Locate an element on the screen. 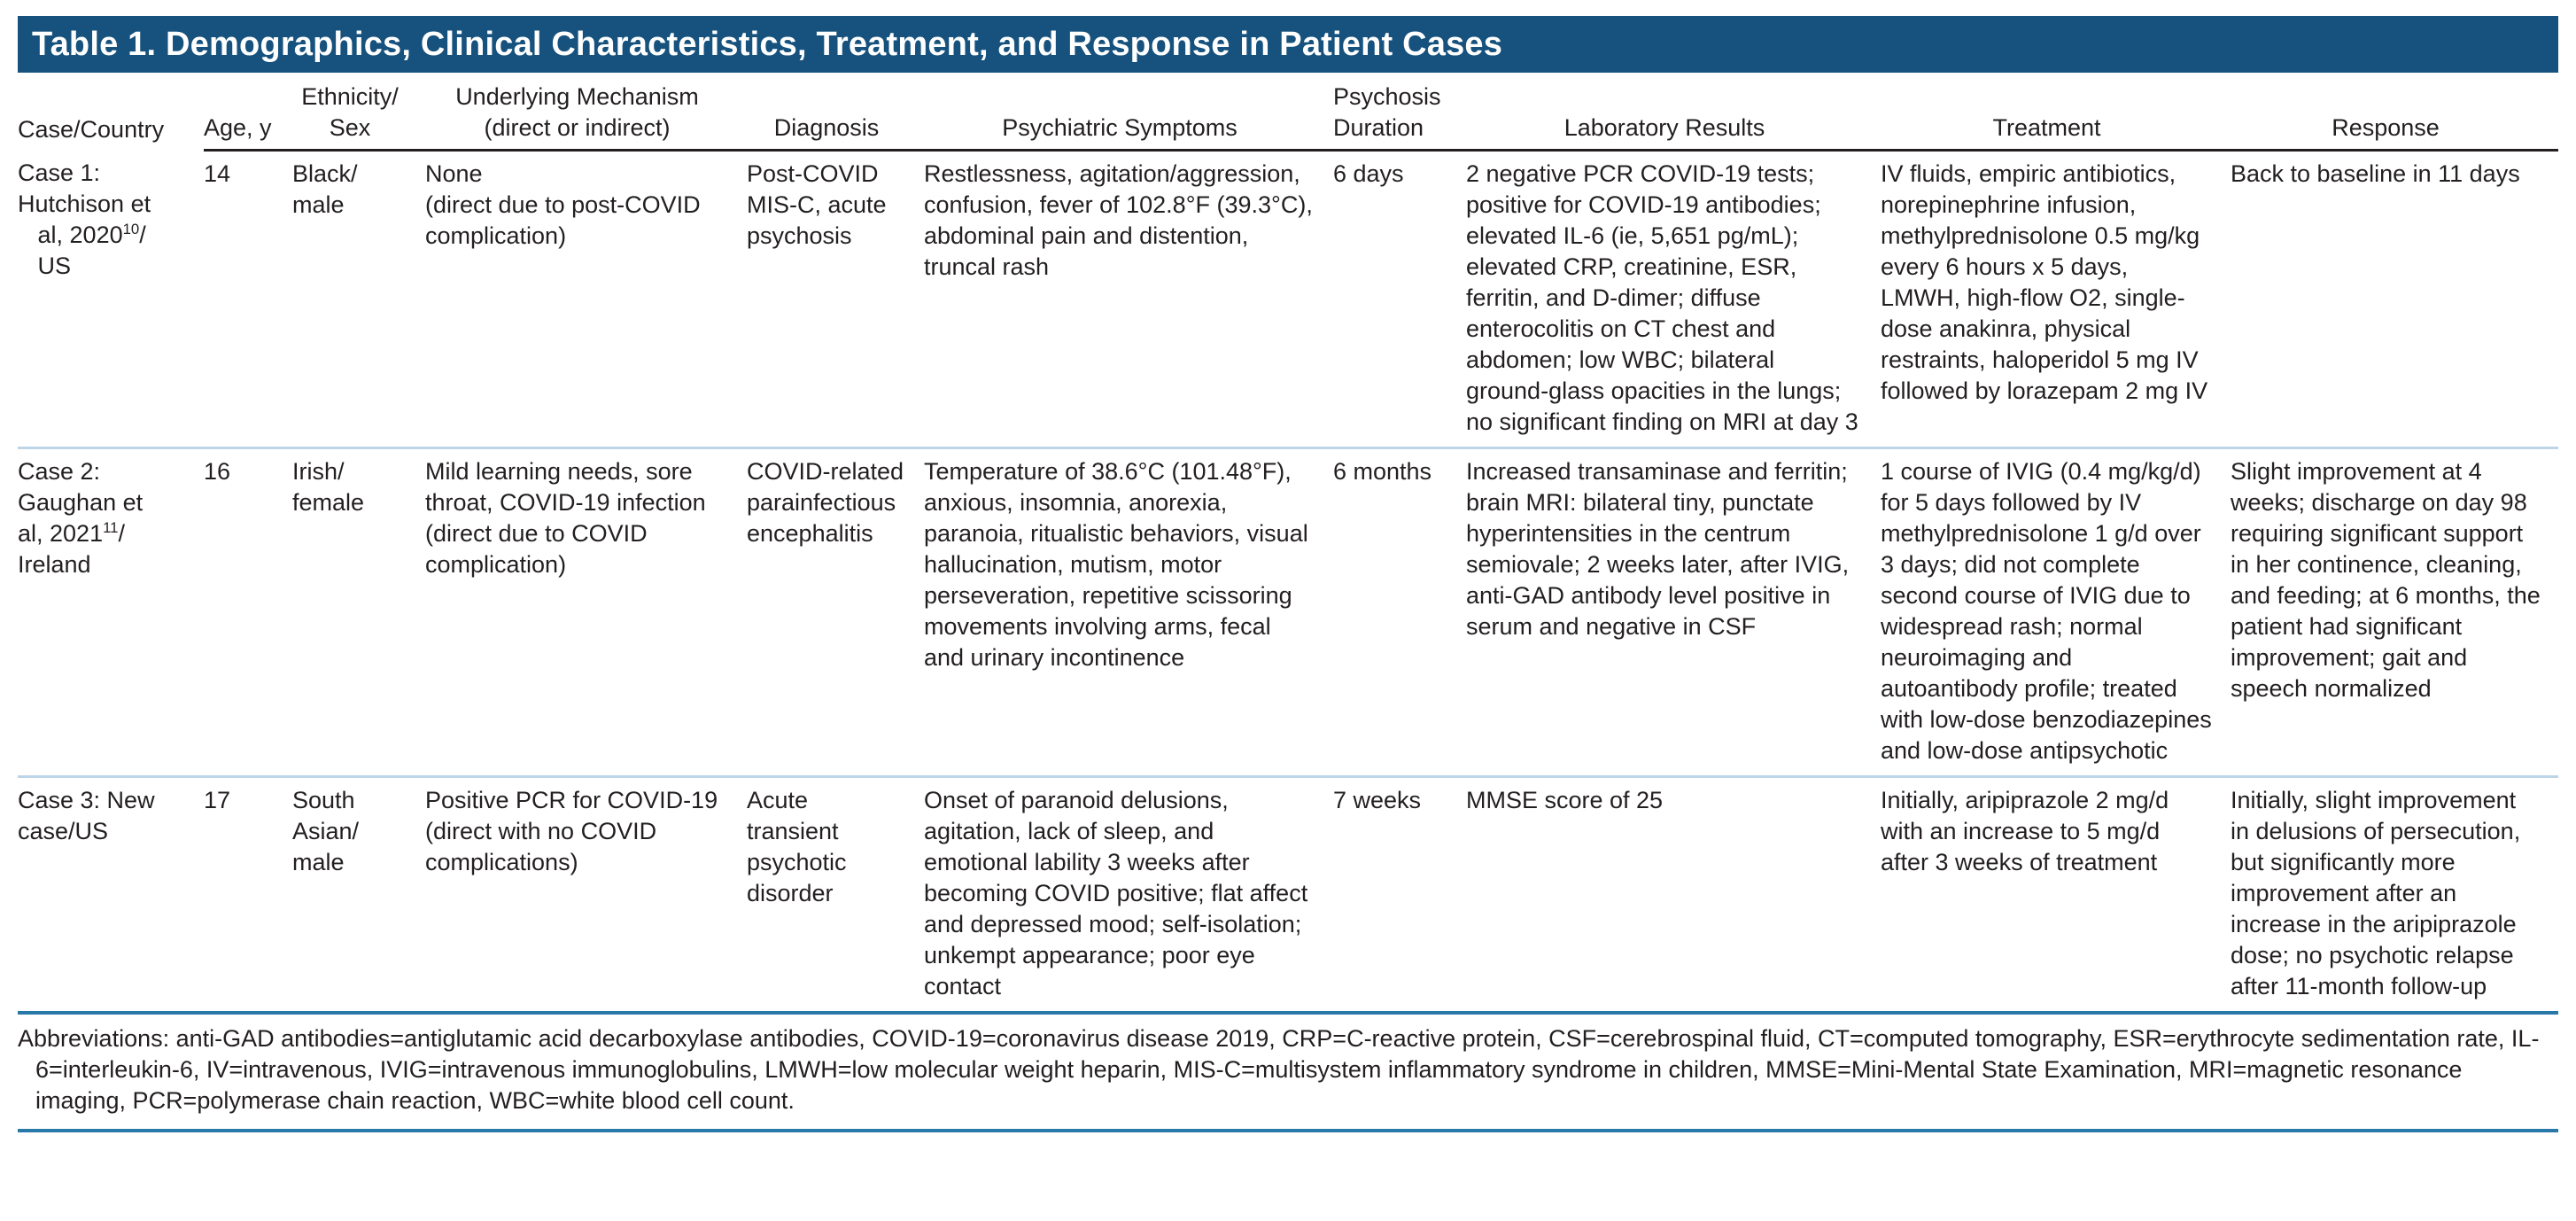 The image size is (2576, 1221). cell-psychosis-duration: 7 weeks is located at coordinates (1399, 895).